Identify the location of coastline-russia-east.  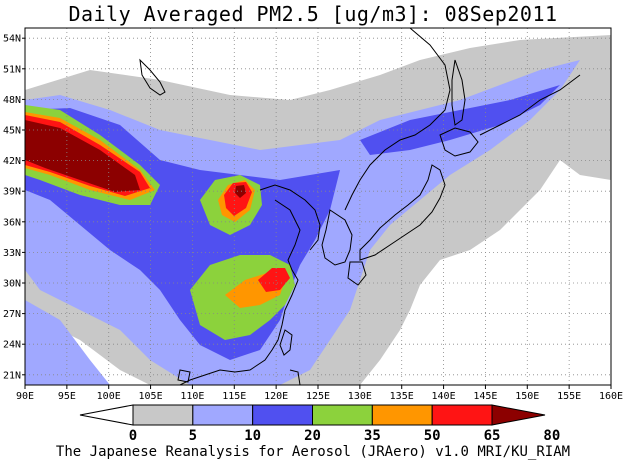
(397, 119).